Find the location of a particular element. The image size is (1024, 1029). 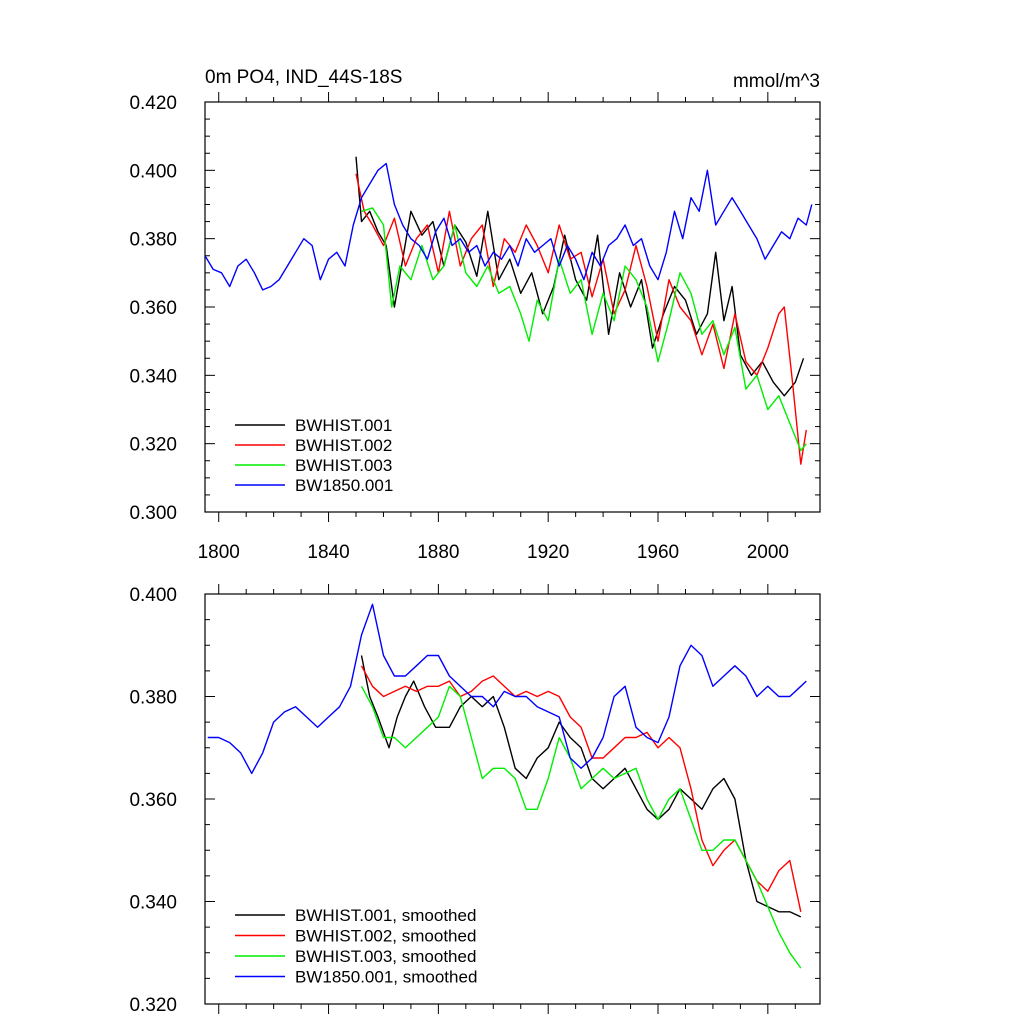

x-tick-label: 1920 is located at coordinates (548, 552).